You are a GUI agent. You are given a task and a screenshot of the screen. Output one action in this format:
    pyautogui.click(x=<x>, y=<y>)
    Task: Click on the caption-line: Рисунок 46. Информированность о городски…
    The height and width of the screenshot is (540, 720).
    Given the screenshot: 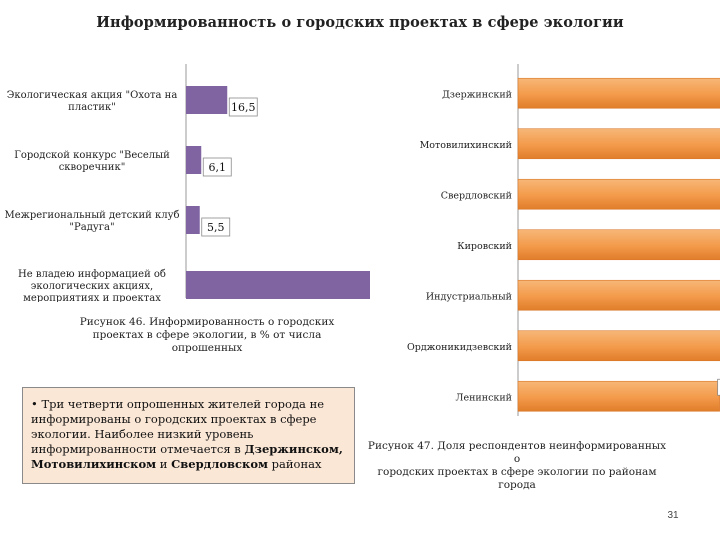 What is the action you would take?
    pyautogui.click(x=207, y=322)
    